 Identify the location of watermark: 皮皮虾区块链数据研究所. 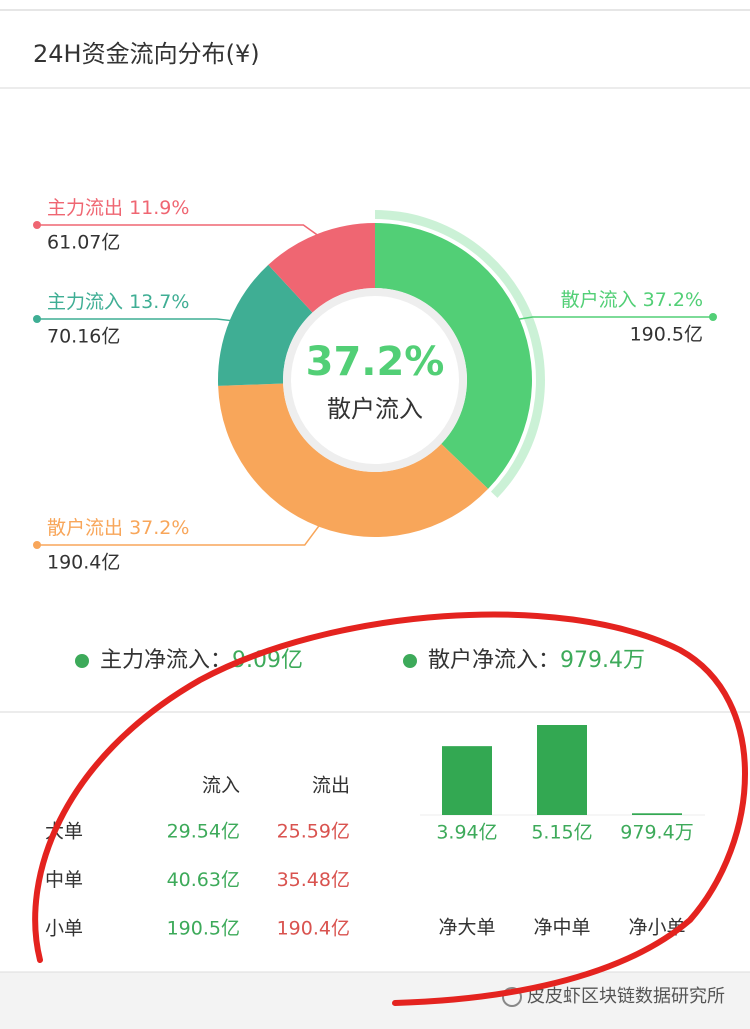
(626, 996).